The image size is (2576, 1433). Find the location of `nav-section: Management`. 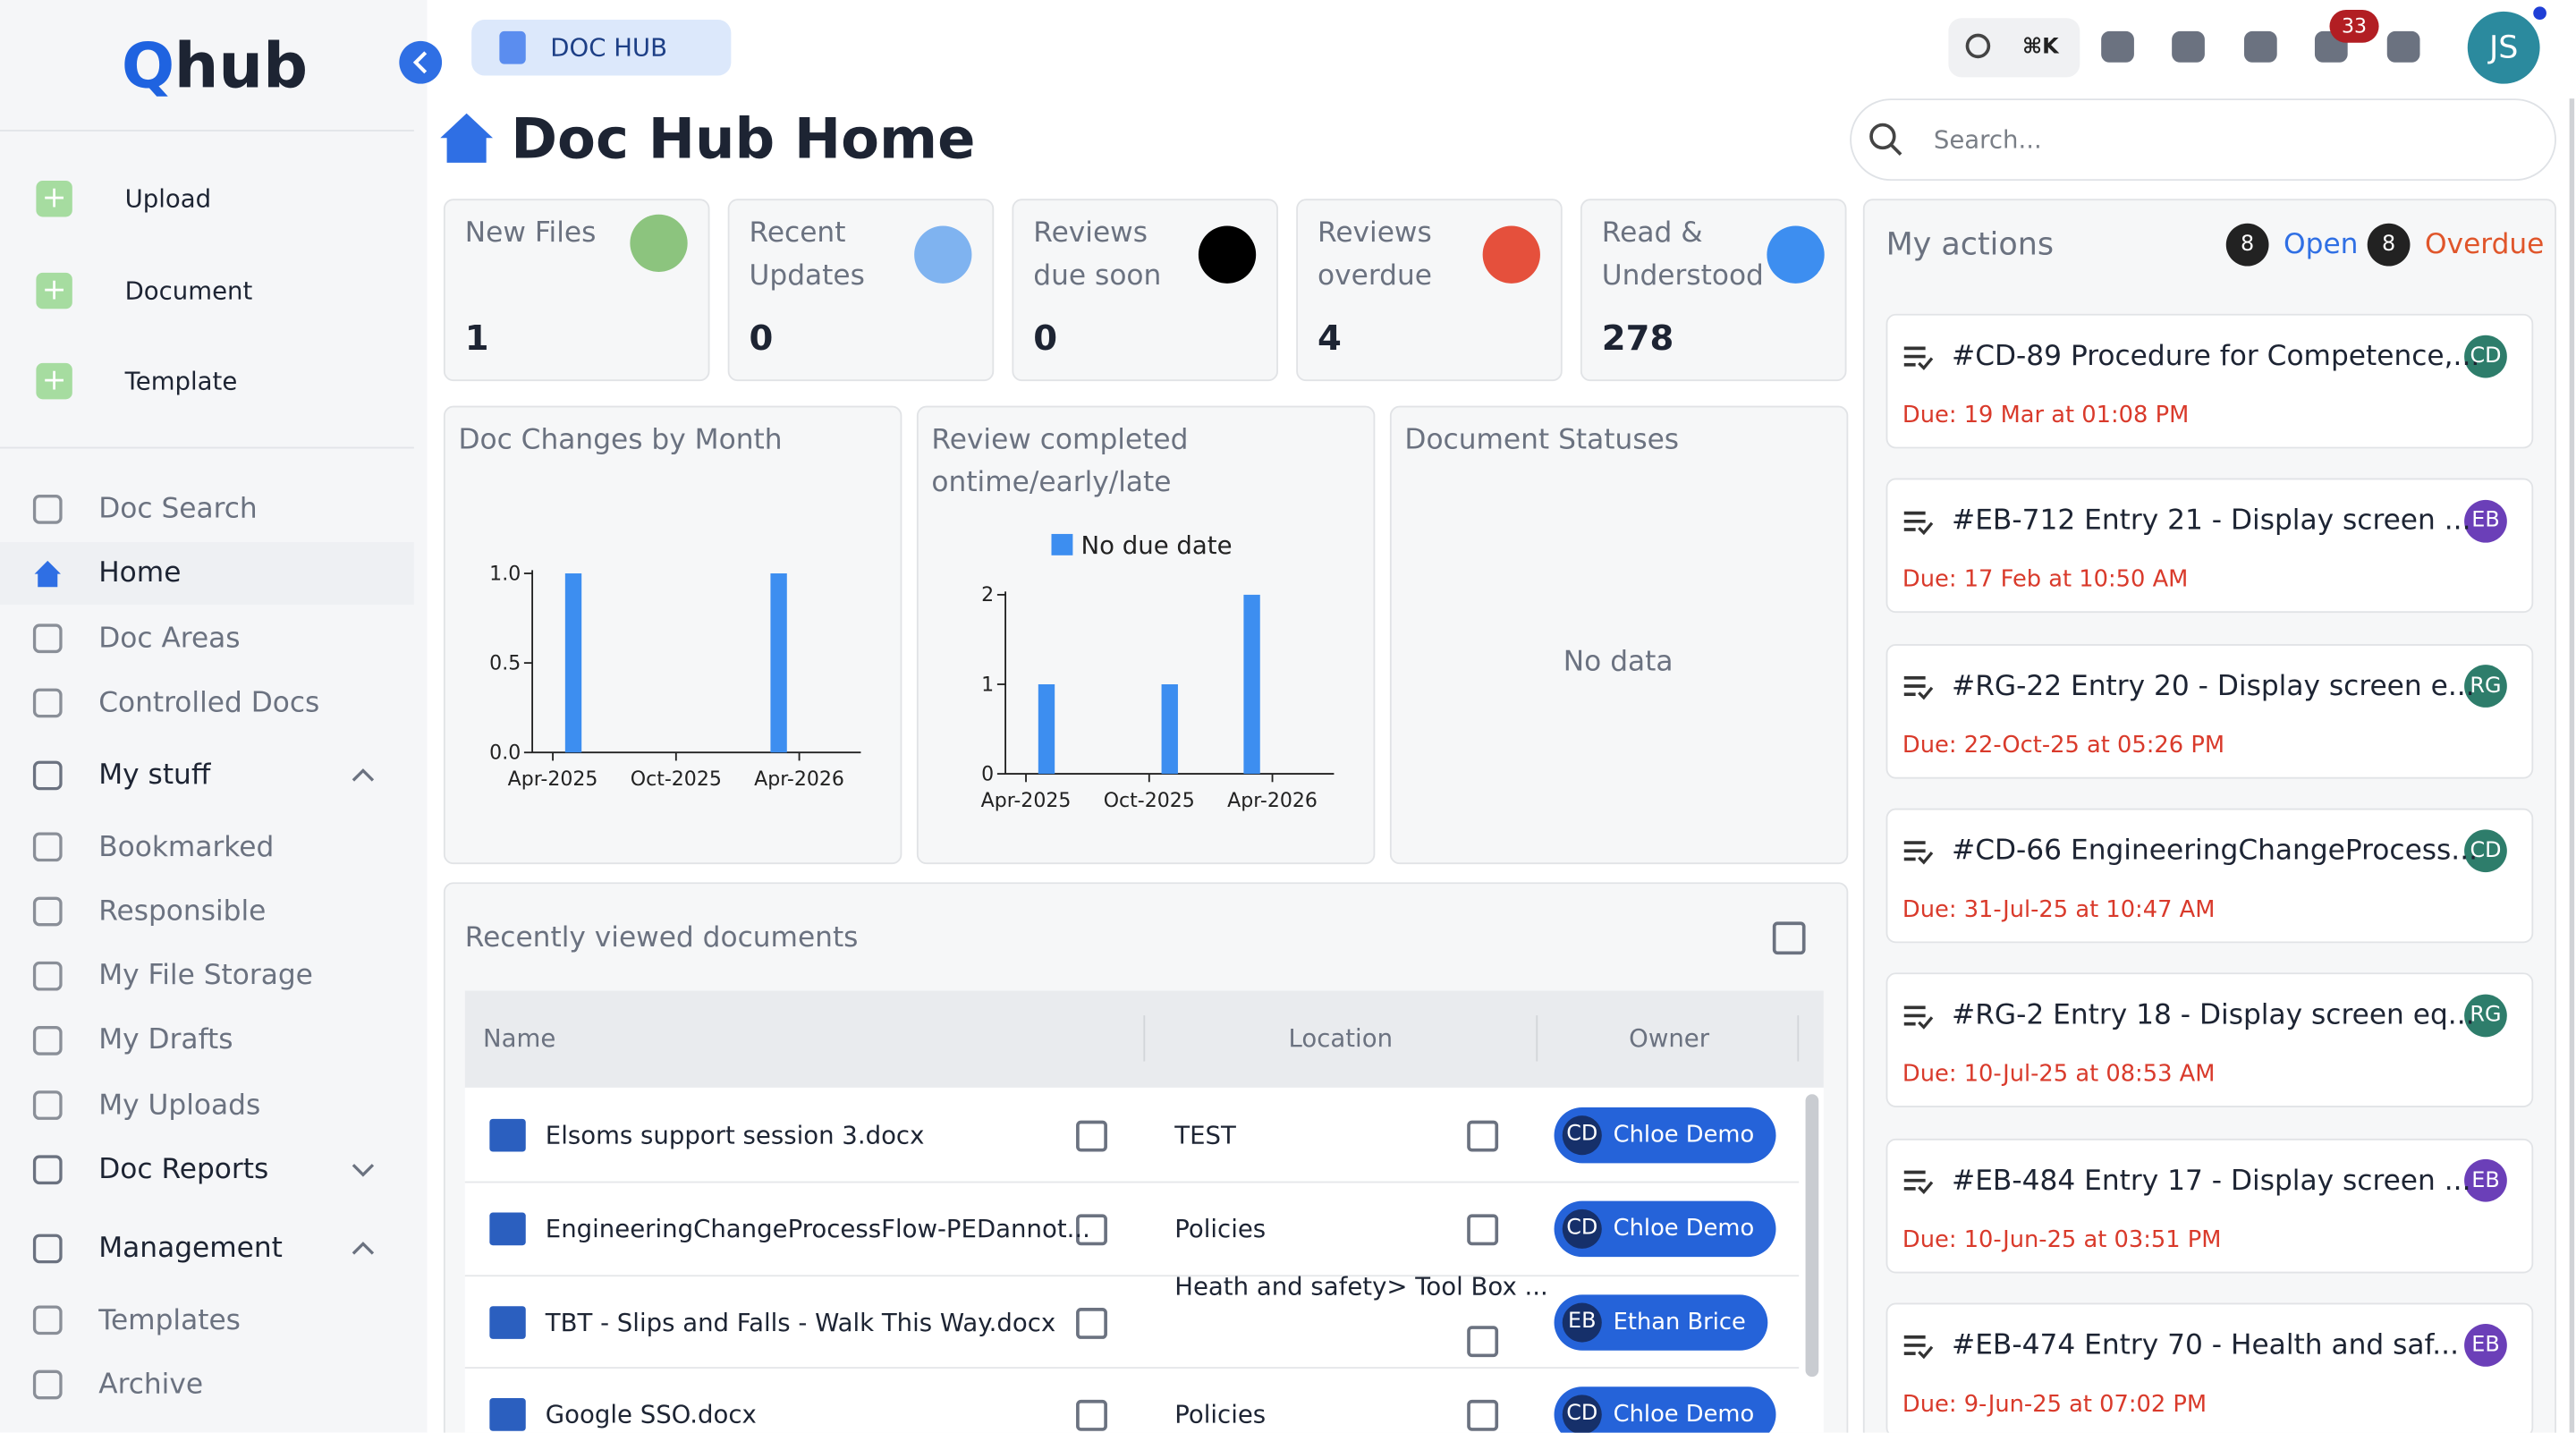

nav-section: Management is located at coordinates (190, 1249).